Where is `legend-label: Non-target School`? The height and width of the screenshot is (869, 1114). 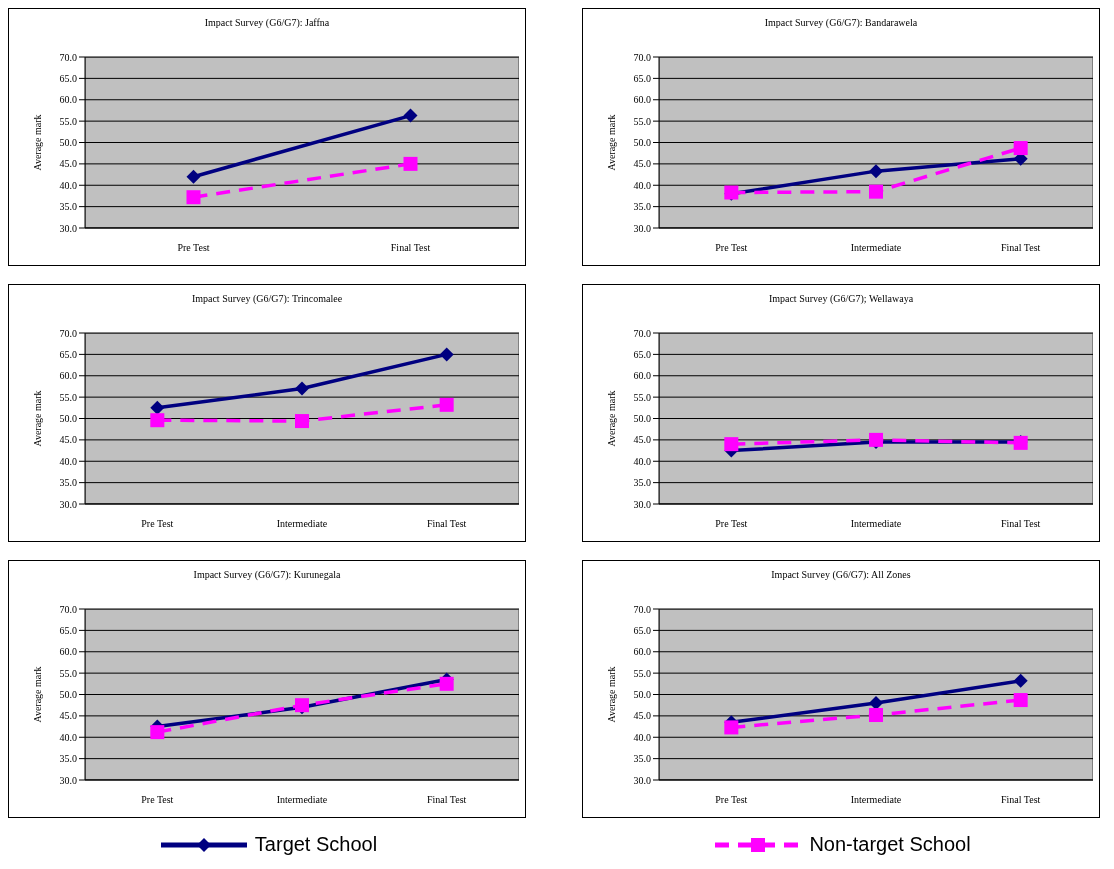
legend-label: Non-target School is located at coordinates (890, 844).